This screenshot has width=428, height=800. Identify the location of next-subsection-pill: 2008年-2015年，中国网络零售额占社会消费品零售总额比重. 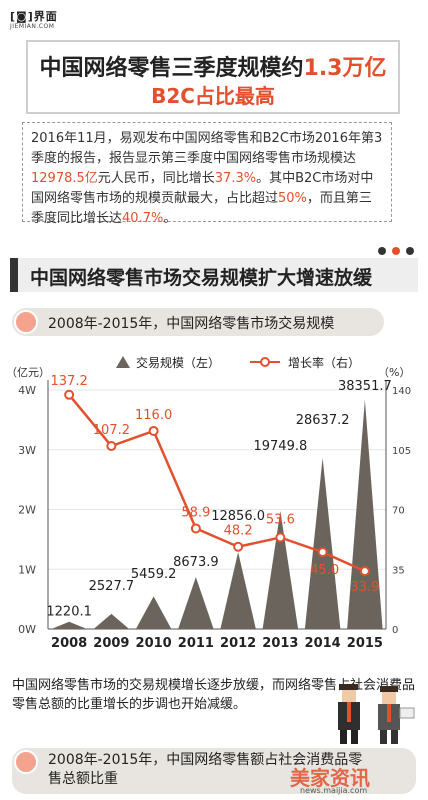
(214, 771).